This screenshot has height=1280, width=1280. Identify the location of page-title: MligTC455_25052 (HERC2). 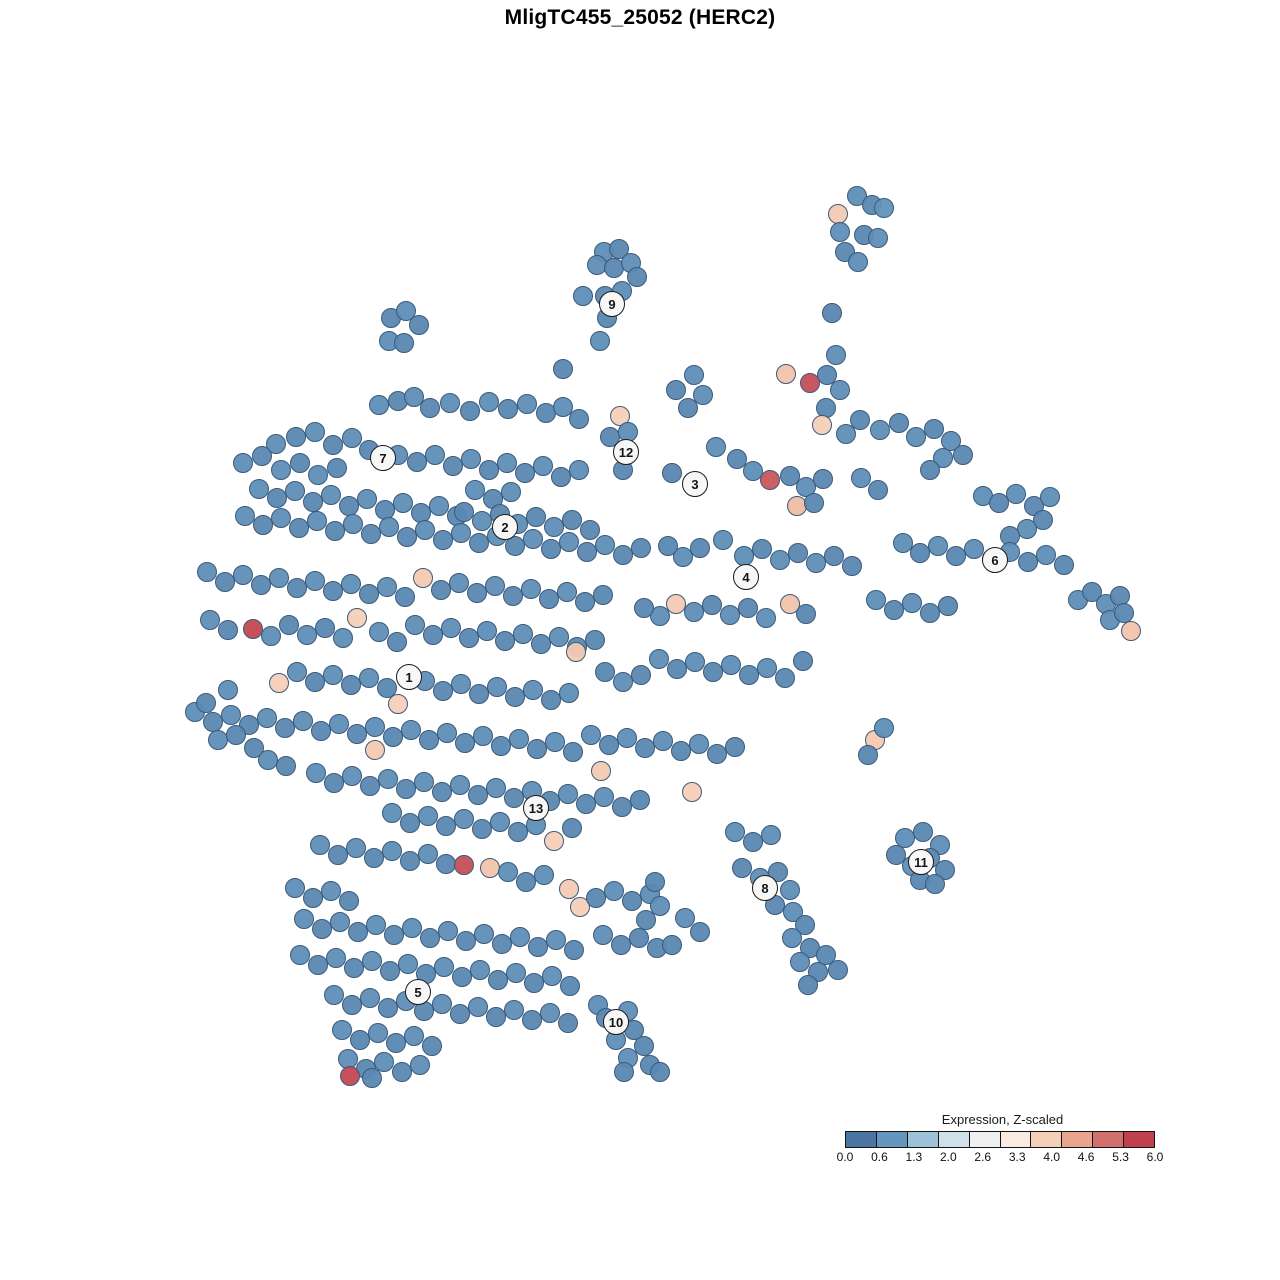
(640, 17).